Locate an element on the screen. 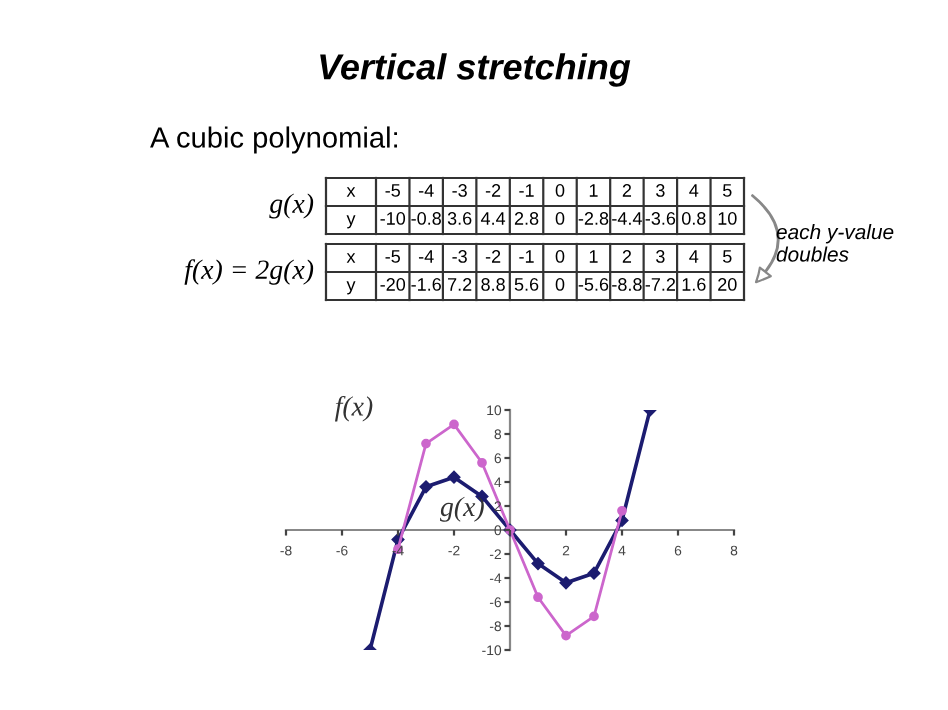  text: f(x) = 2g(x) is located at coordinates (249, 272).